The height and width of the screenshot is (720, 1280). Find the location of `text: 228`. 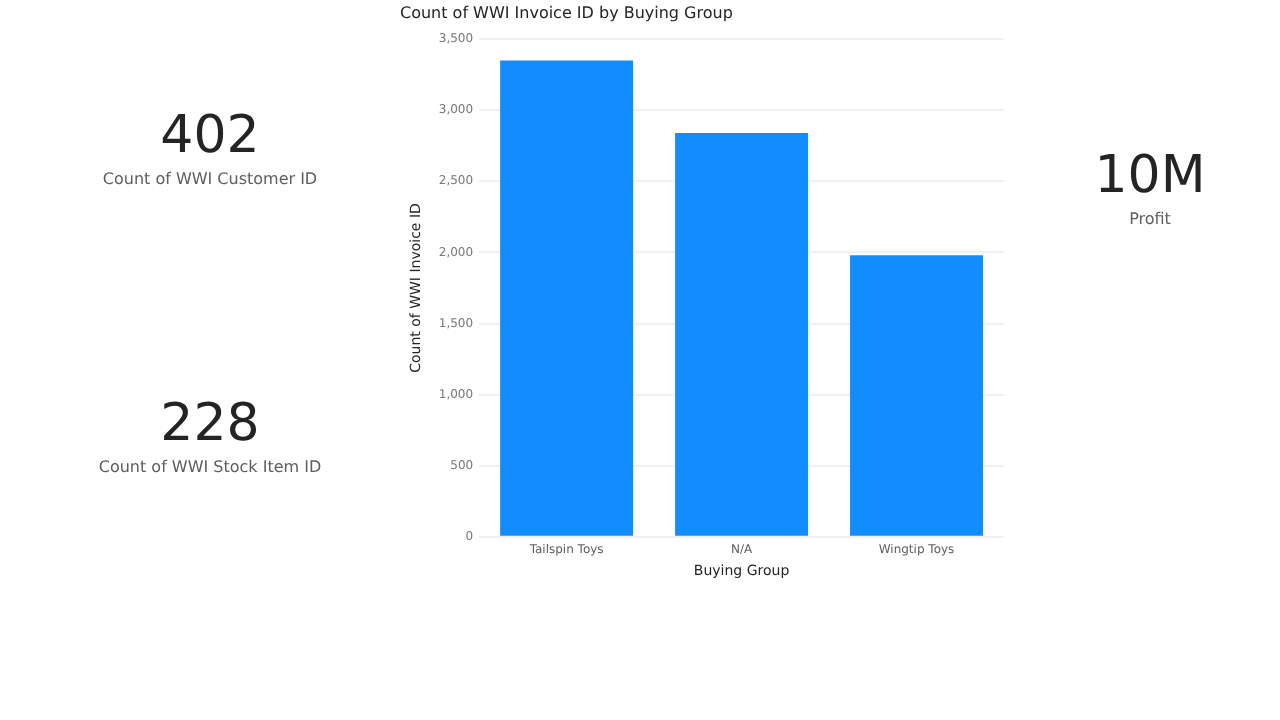

text: 228 is located at coordinates (210, 424).